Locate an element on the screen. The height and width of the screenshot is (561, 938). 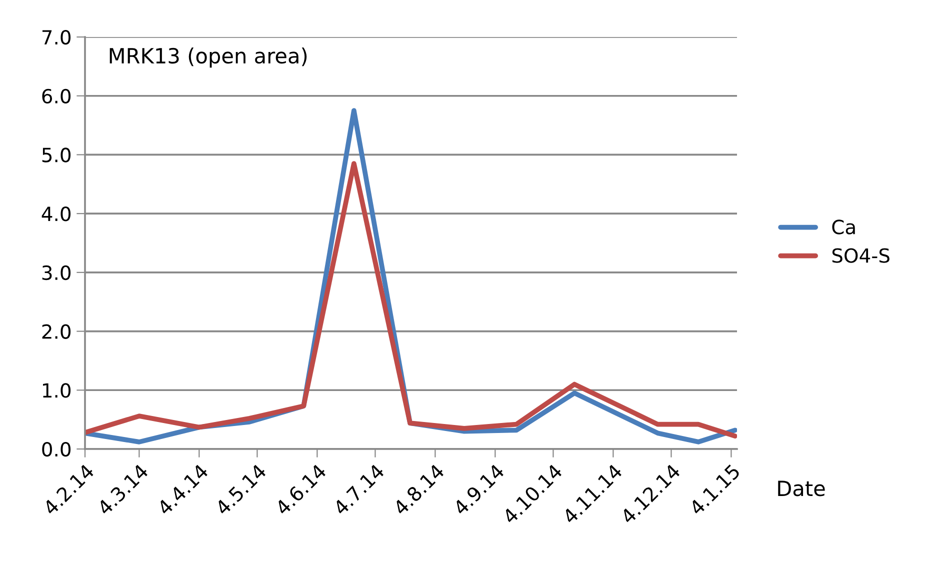
legend-label: Ca is located at coordinates (843, 227).